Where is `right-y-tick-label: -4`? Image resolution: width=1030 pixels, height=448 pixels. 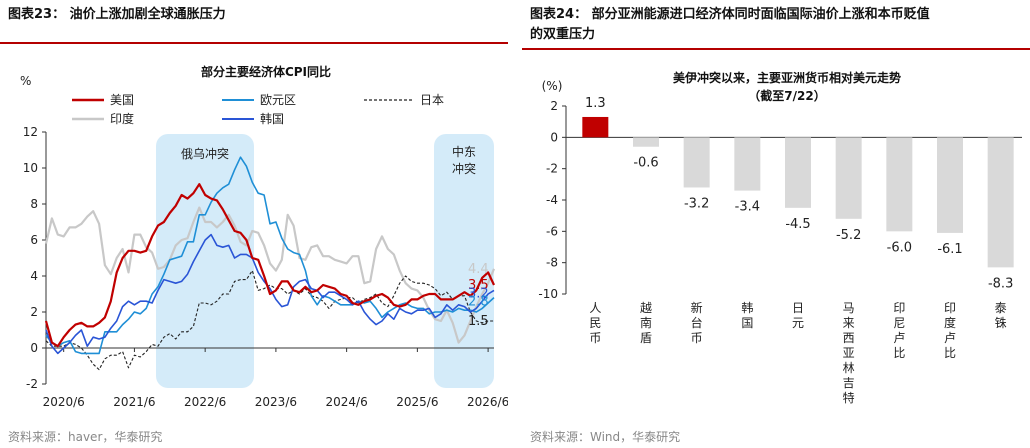
right-y-tick-label: -4 is located at coordinates (552, 200).